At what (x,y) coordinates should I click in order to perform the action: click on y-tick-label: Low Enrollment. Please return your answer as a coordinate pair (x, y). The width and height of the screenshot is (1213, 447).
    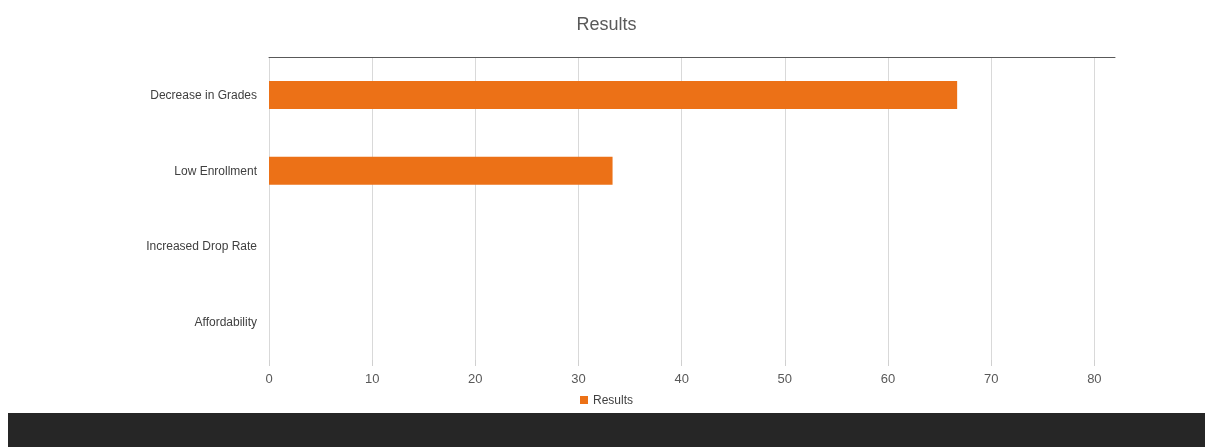
    Looking at the image, I should click on (216, 170).